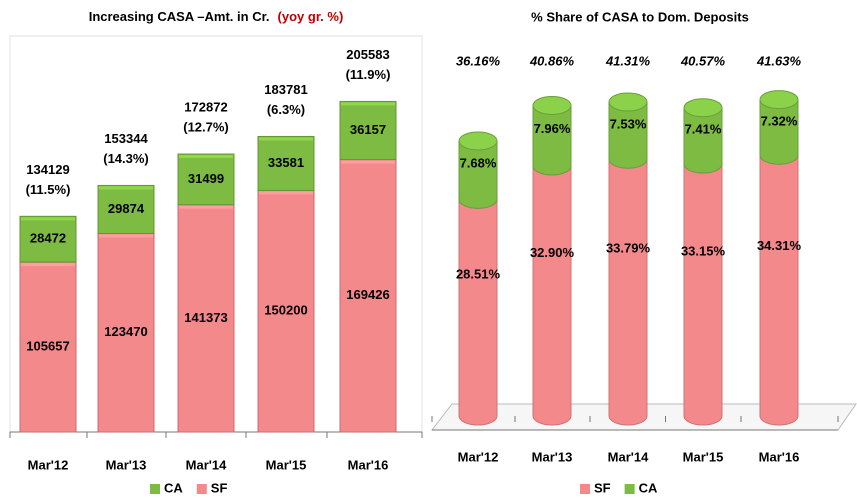 The width and height of the screenshot is (857, 498). I want to click on growth-label: (11.5%), so click(48, 189).